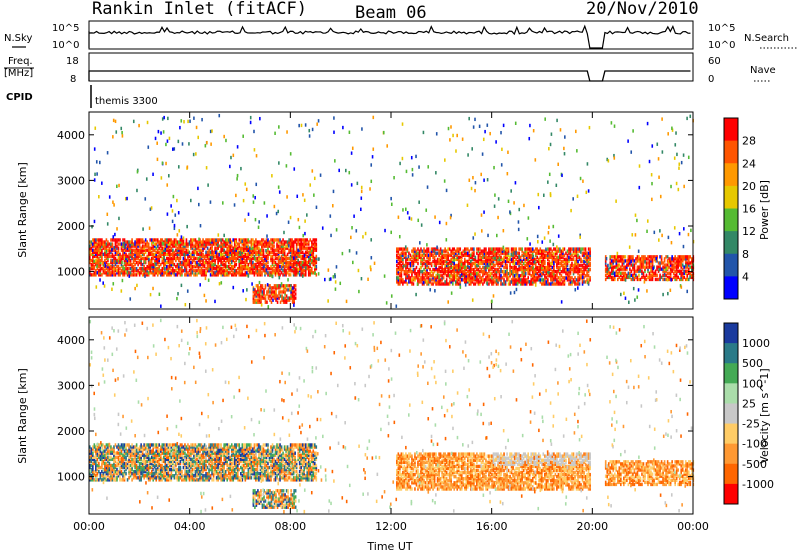 This screenshot has height=558, width=800. I want to click on station-title: Rankin Inlet (fitACF), so click(199, 9).